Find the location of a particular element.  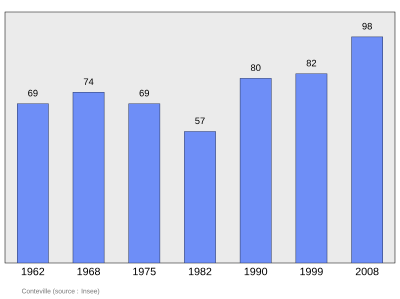

x-tick-label: 1962 is located at coordinates (33, 272).